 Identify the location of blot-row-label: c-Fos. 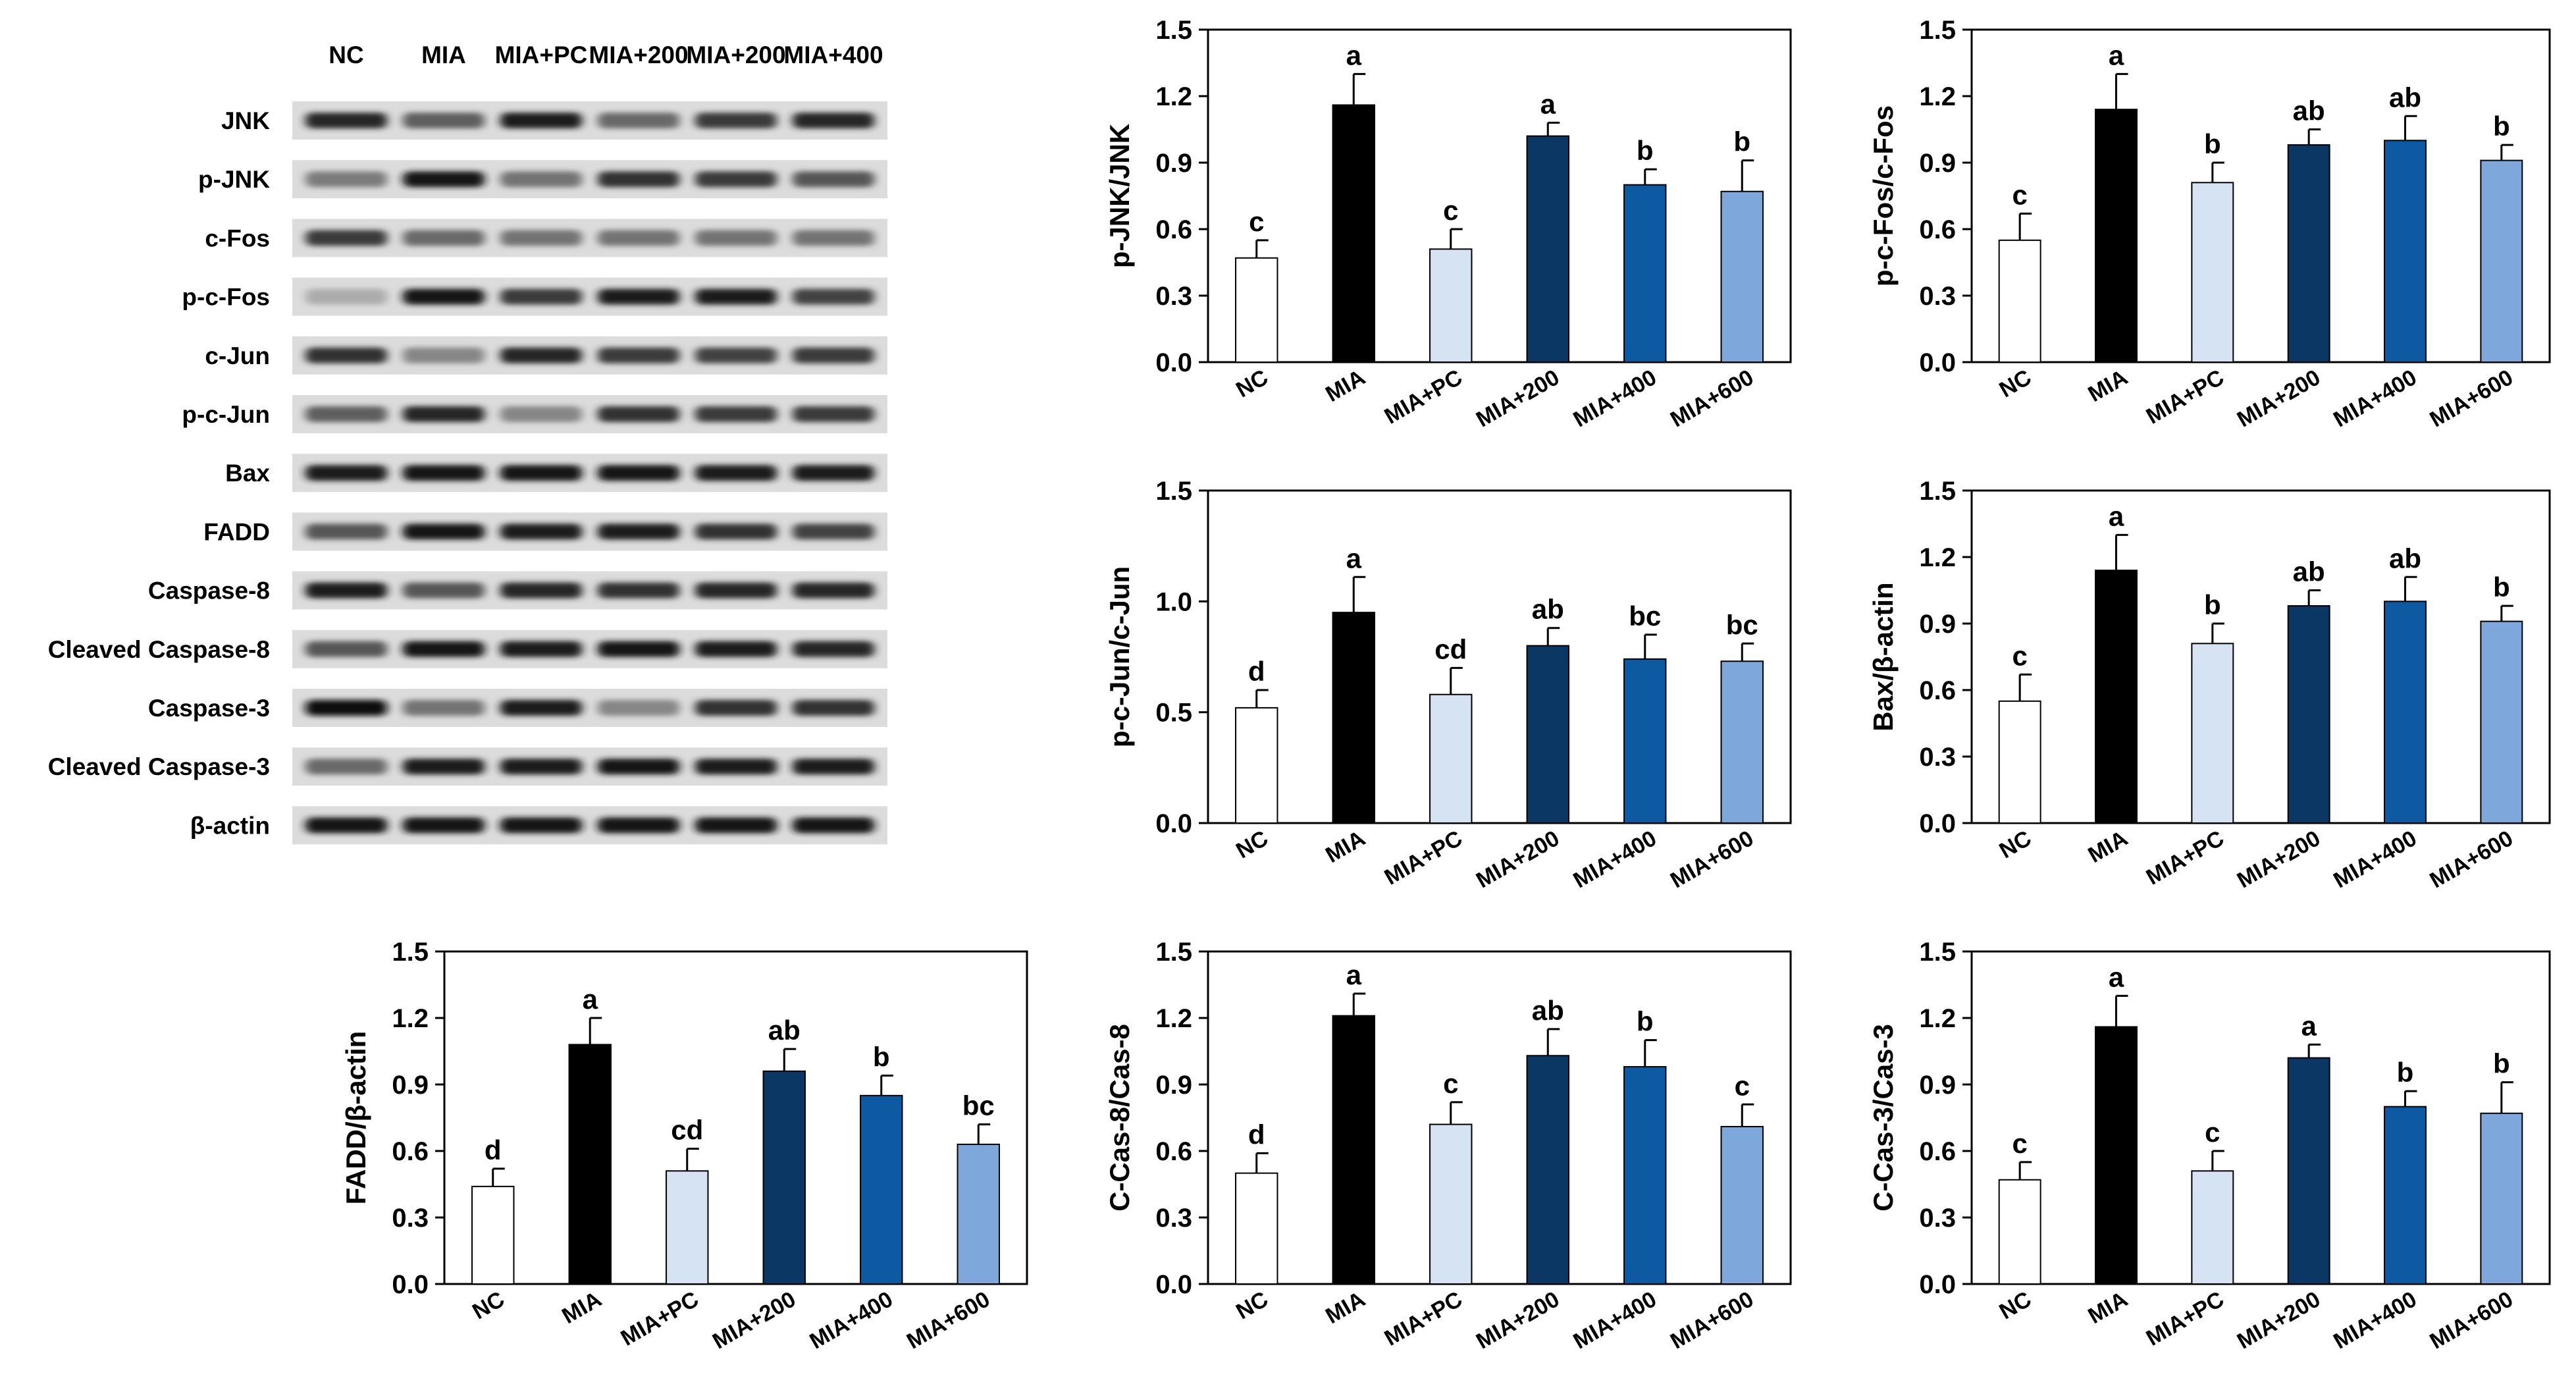
(237, 238).